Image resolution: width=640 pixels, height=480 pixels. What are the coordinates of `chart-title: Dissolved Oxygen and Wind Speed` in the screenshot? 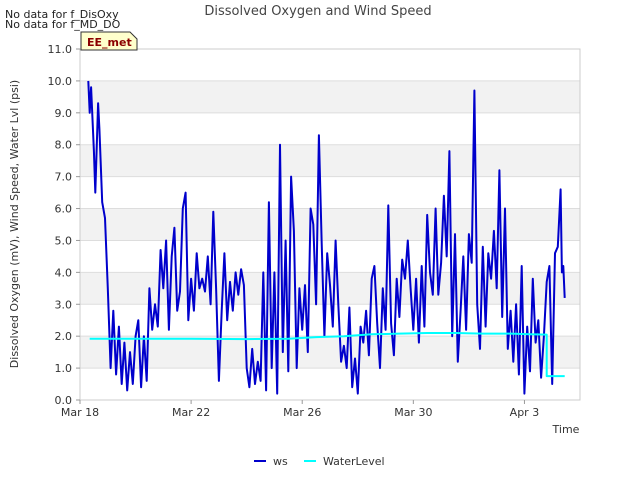 It's located at (317, 11).